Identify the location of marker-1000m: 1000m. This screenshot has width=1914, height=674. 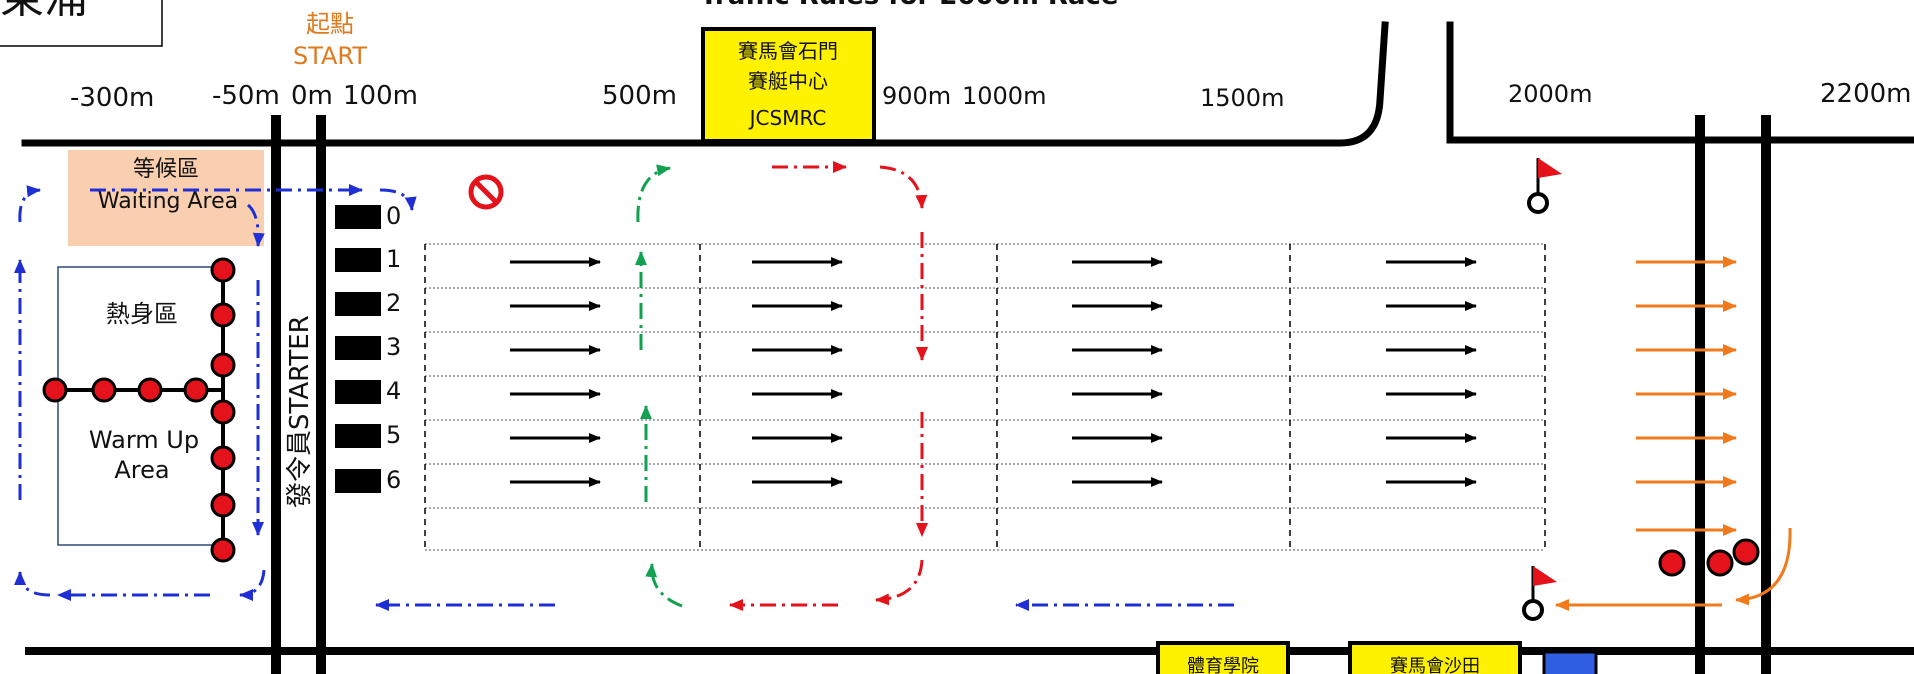
(1004, 96).